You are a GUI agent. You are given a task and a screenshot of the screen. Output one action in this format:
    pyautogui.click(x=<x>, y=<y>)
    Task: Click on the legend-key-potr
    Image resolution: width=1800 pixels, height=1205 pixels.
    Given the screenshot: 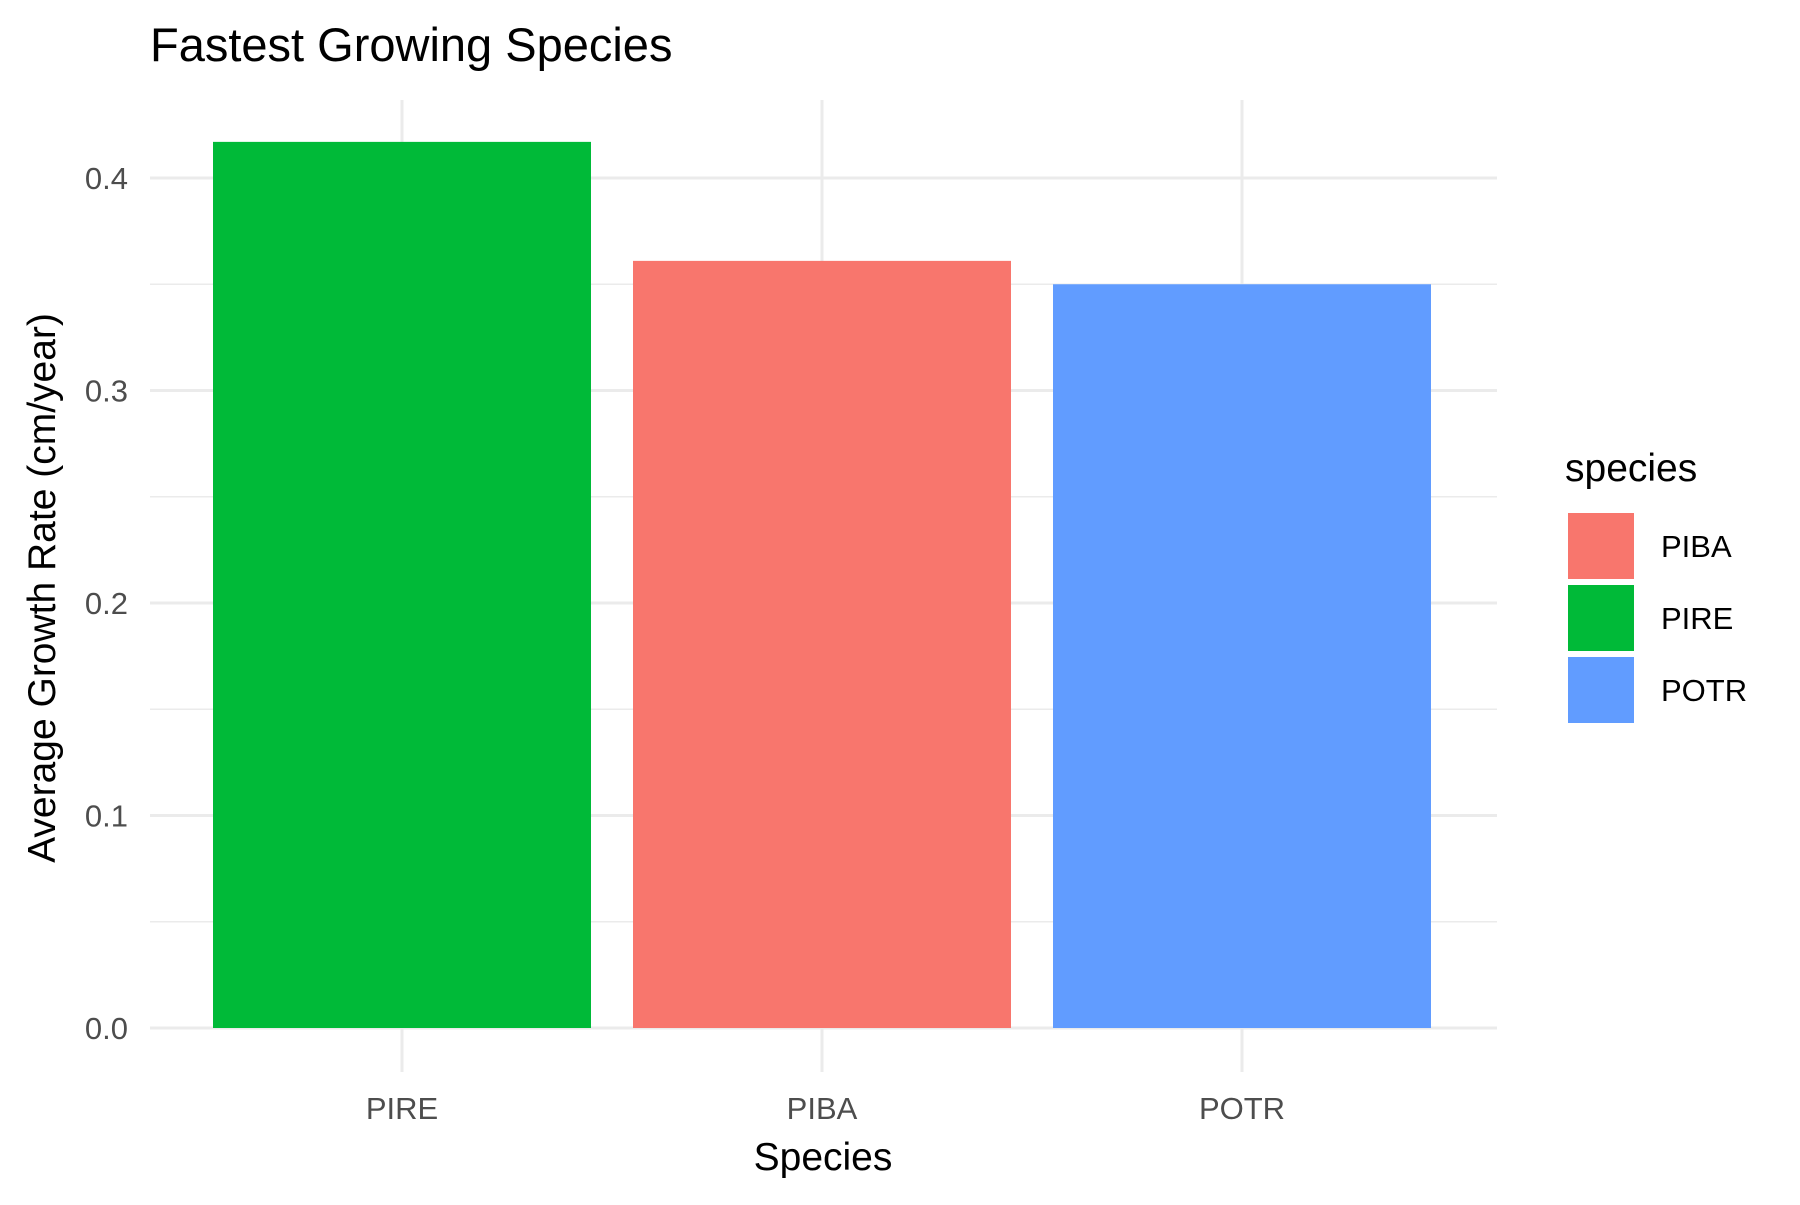 What is the action you would take?
    pyautogui.click(x=1601, y=690)
    